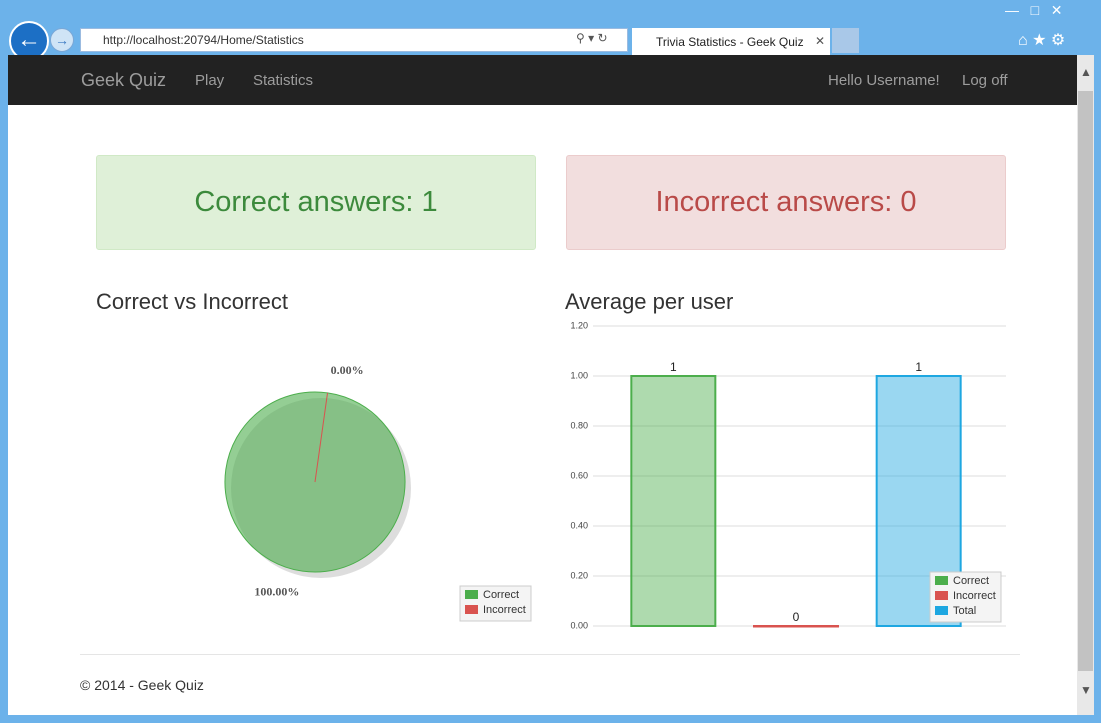 This screenshot has width=1101, height=723. I want to click on legend-label: Total, so click(964, 611).